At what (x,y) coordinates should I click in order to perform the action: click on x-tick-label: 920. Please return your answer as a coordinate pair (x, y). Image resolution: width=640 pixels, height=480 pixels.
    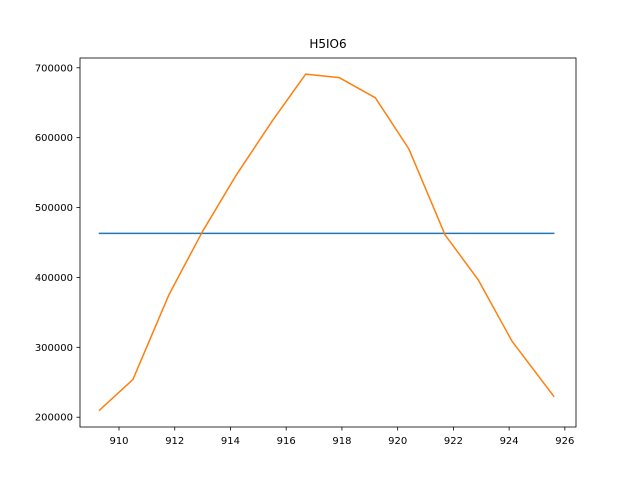
    Looking at the image, I should click on (397, 441).